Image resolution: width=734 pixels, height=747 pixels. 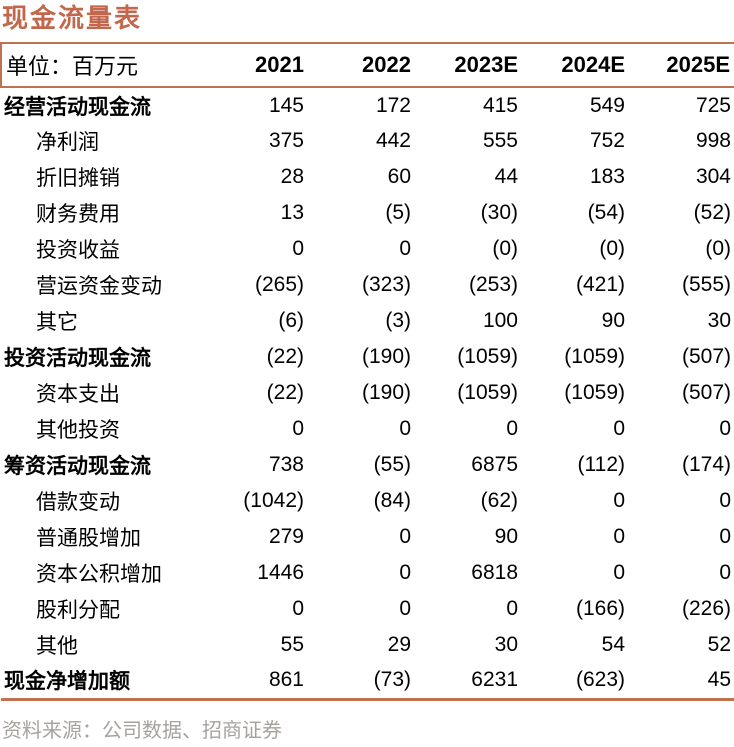 What do you see at coordinates (367, 249) in the screenshot?
I see `table-row: 投资收益 0 0 (0) (0) (0)` at bounding box center [367, 249].